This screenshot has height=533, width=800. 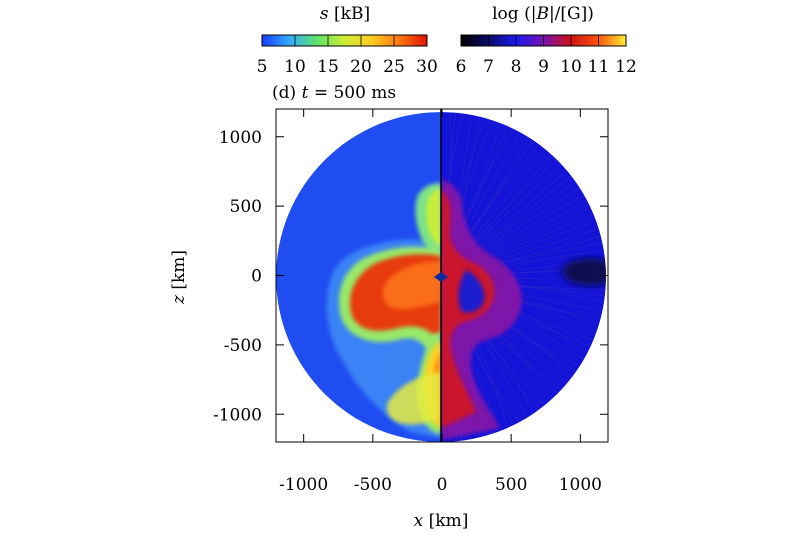 What do you see at coordinates (543, 14) in the screenshot?
I see `field-colorbar-title: log (|B|/[G])` at bounding box center [543, 14].